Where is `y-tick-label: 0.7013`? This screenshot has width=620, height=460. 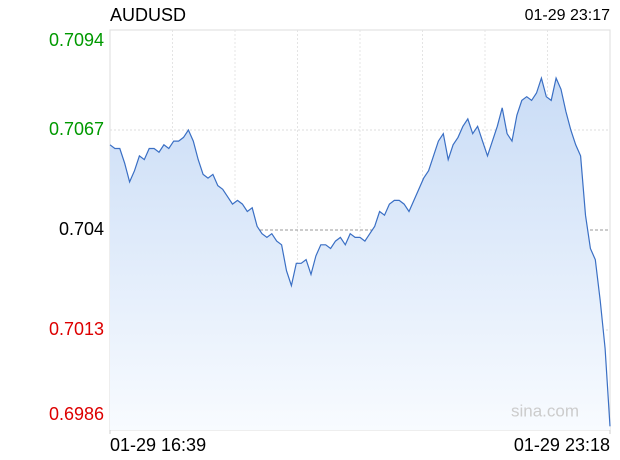 y-tick-label: 0.7013 is located at coordinates (76, 329).